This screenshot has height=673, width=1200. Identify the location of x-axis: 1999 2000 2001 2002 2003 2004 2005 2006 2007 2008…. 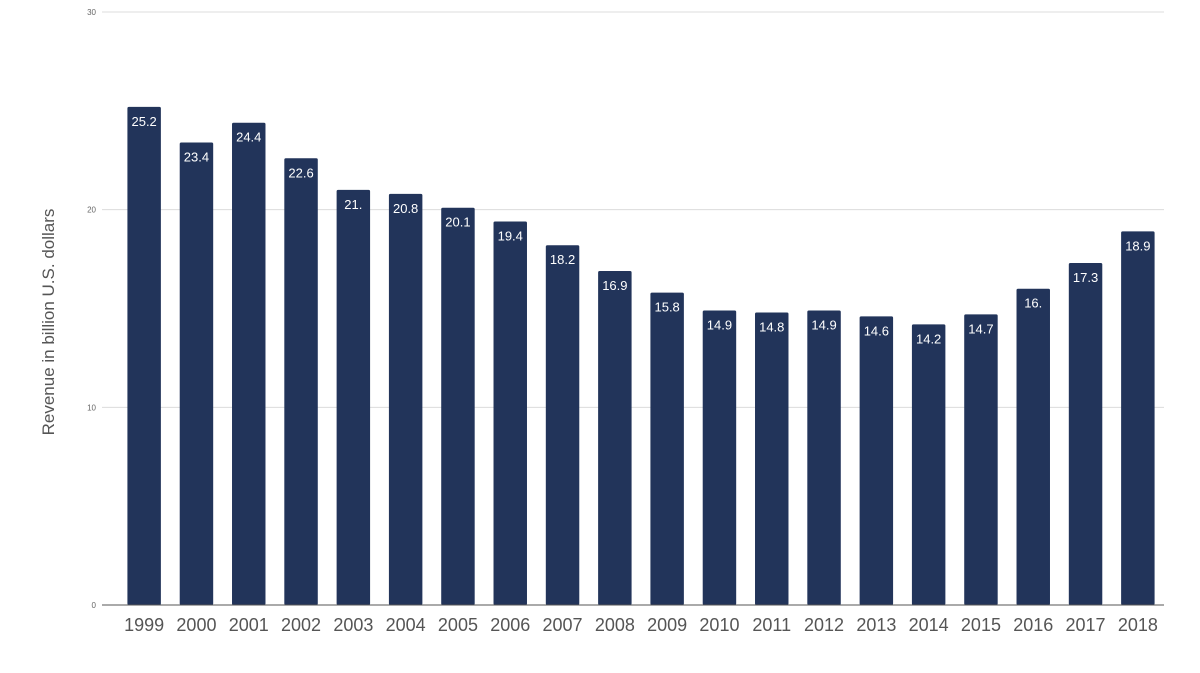
(633, 619).